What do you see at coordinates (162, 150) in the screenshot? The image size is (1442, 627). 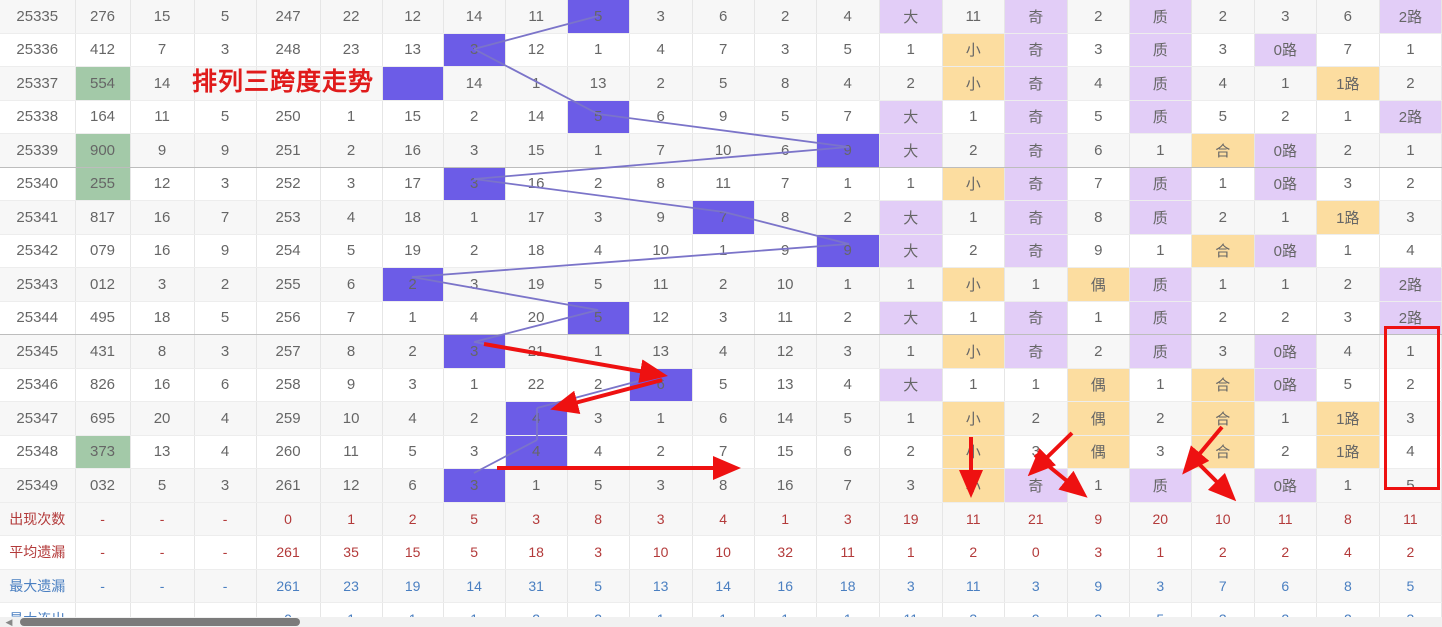 I see `span-value: 9` at bounding box center [162, 150].